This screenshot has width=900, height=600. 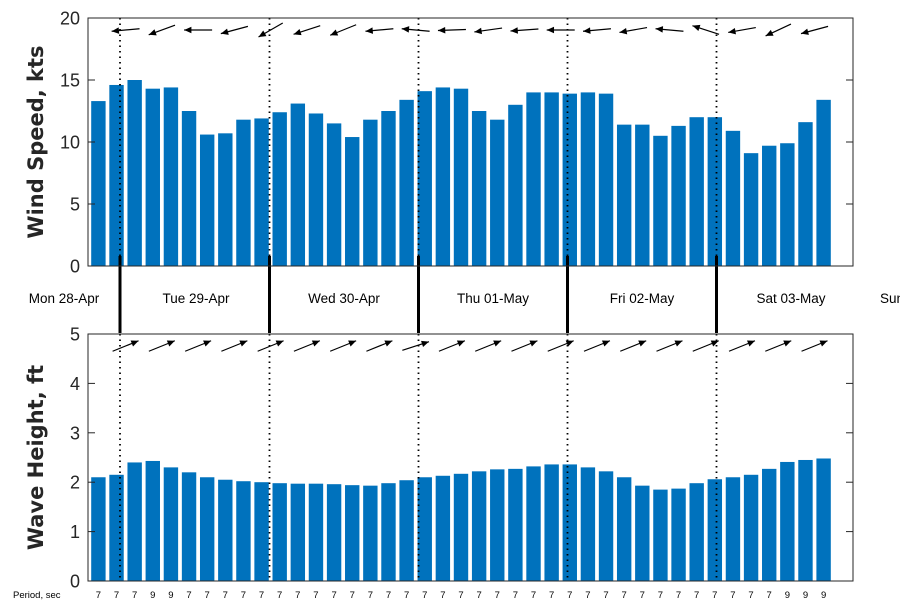 What do you see at coordinates (790, 298) in the screenshot?
I see `day-label: Sat 03-May` at bounding box center [790, 298].